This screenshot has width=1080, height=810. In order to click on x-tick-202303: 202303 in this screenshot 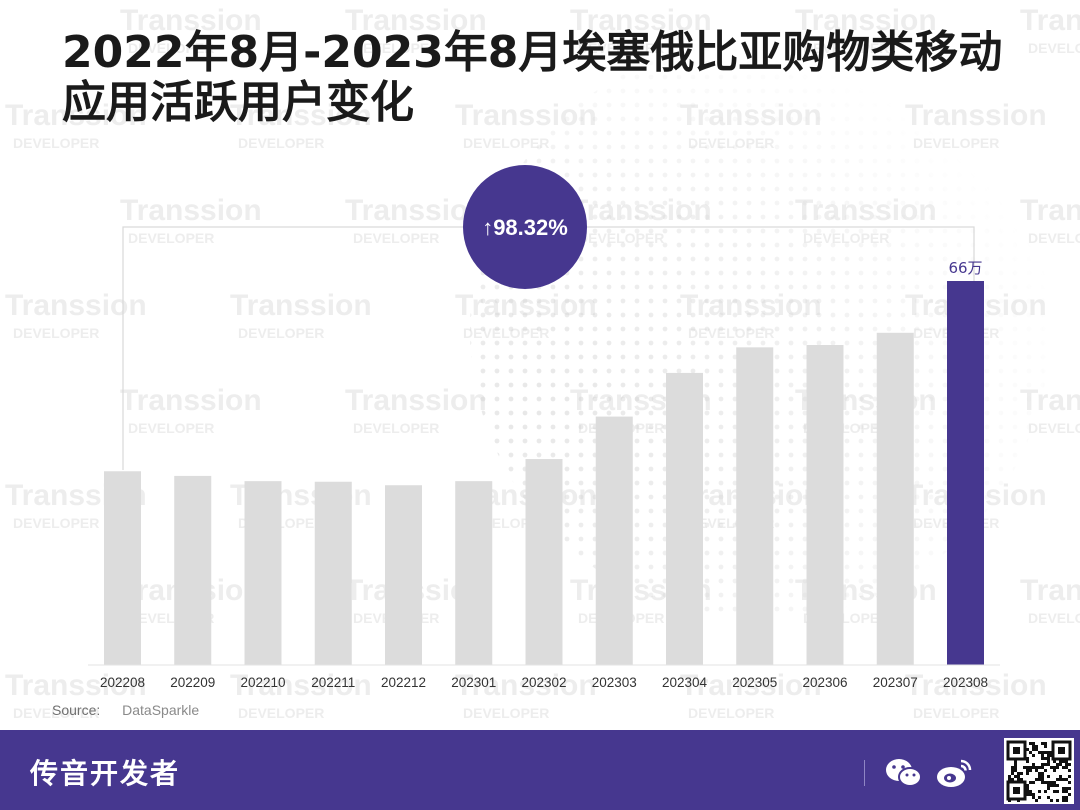, I will do `click(614, 682)`.